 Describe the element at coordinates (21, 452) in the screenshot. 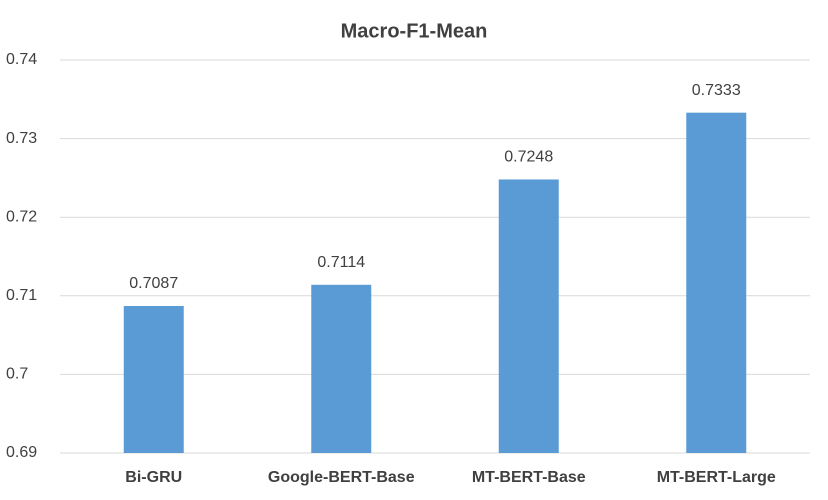

I see `y-tick-label: 0.69` at that location.